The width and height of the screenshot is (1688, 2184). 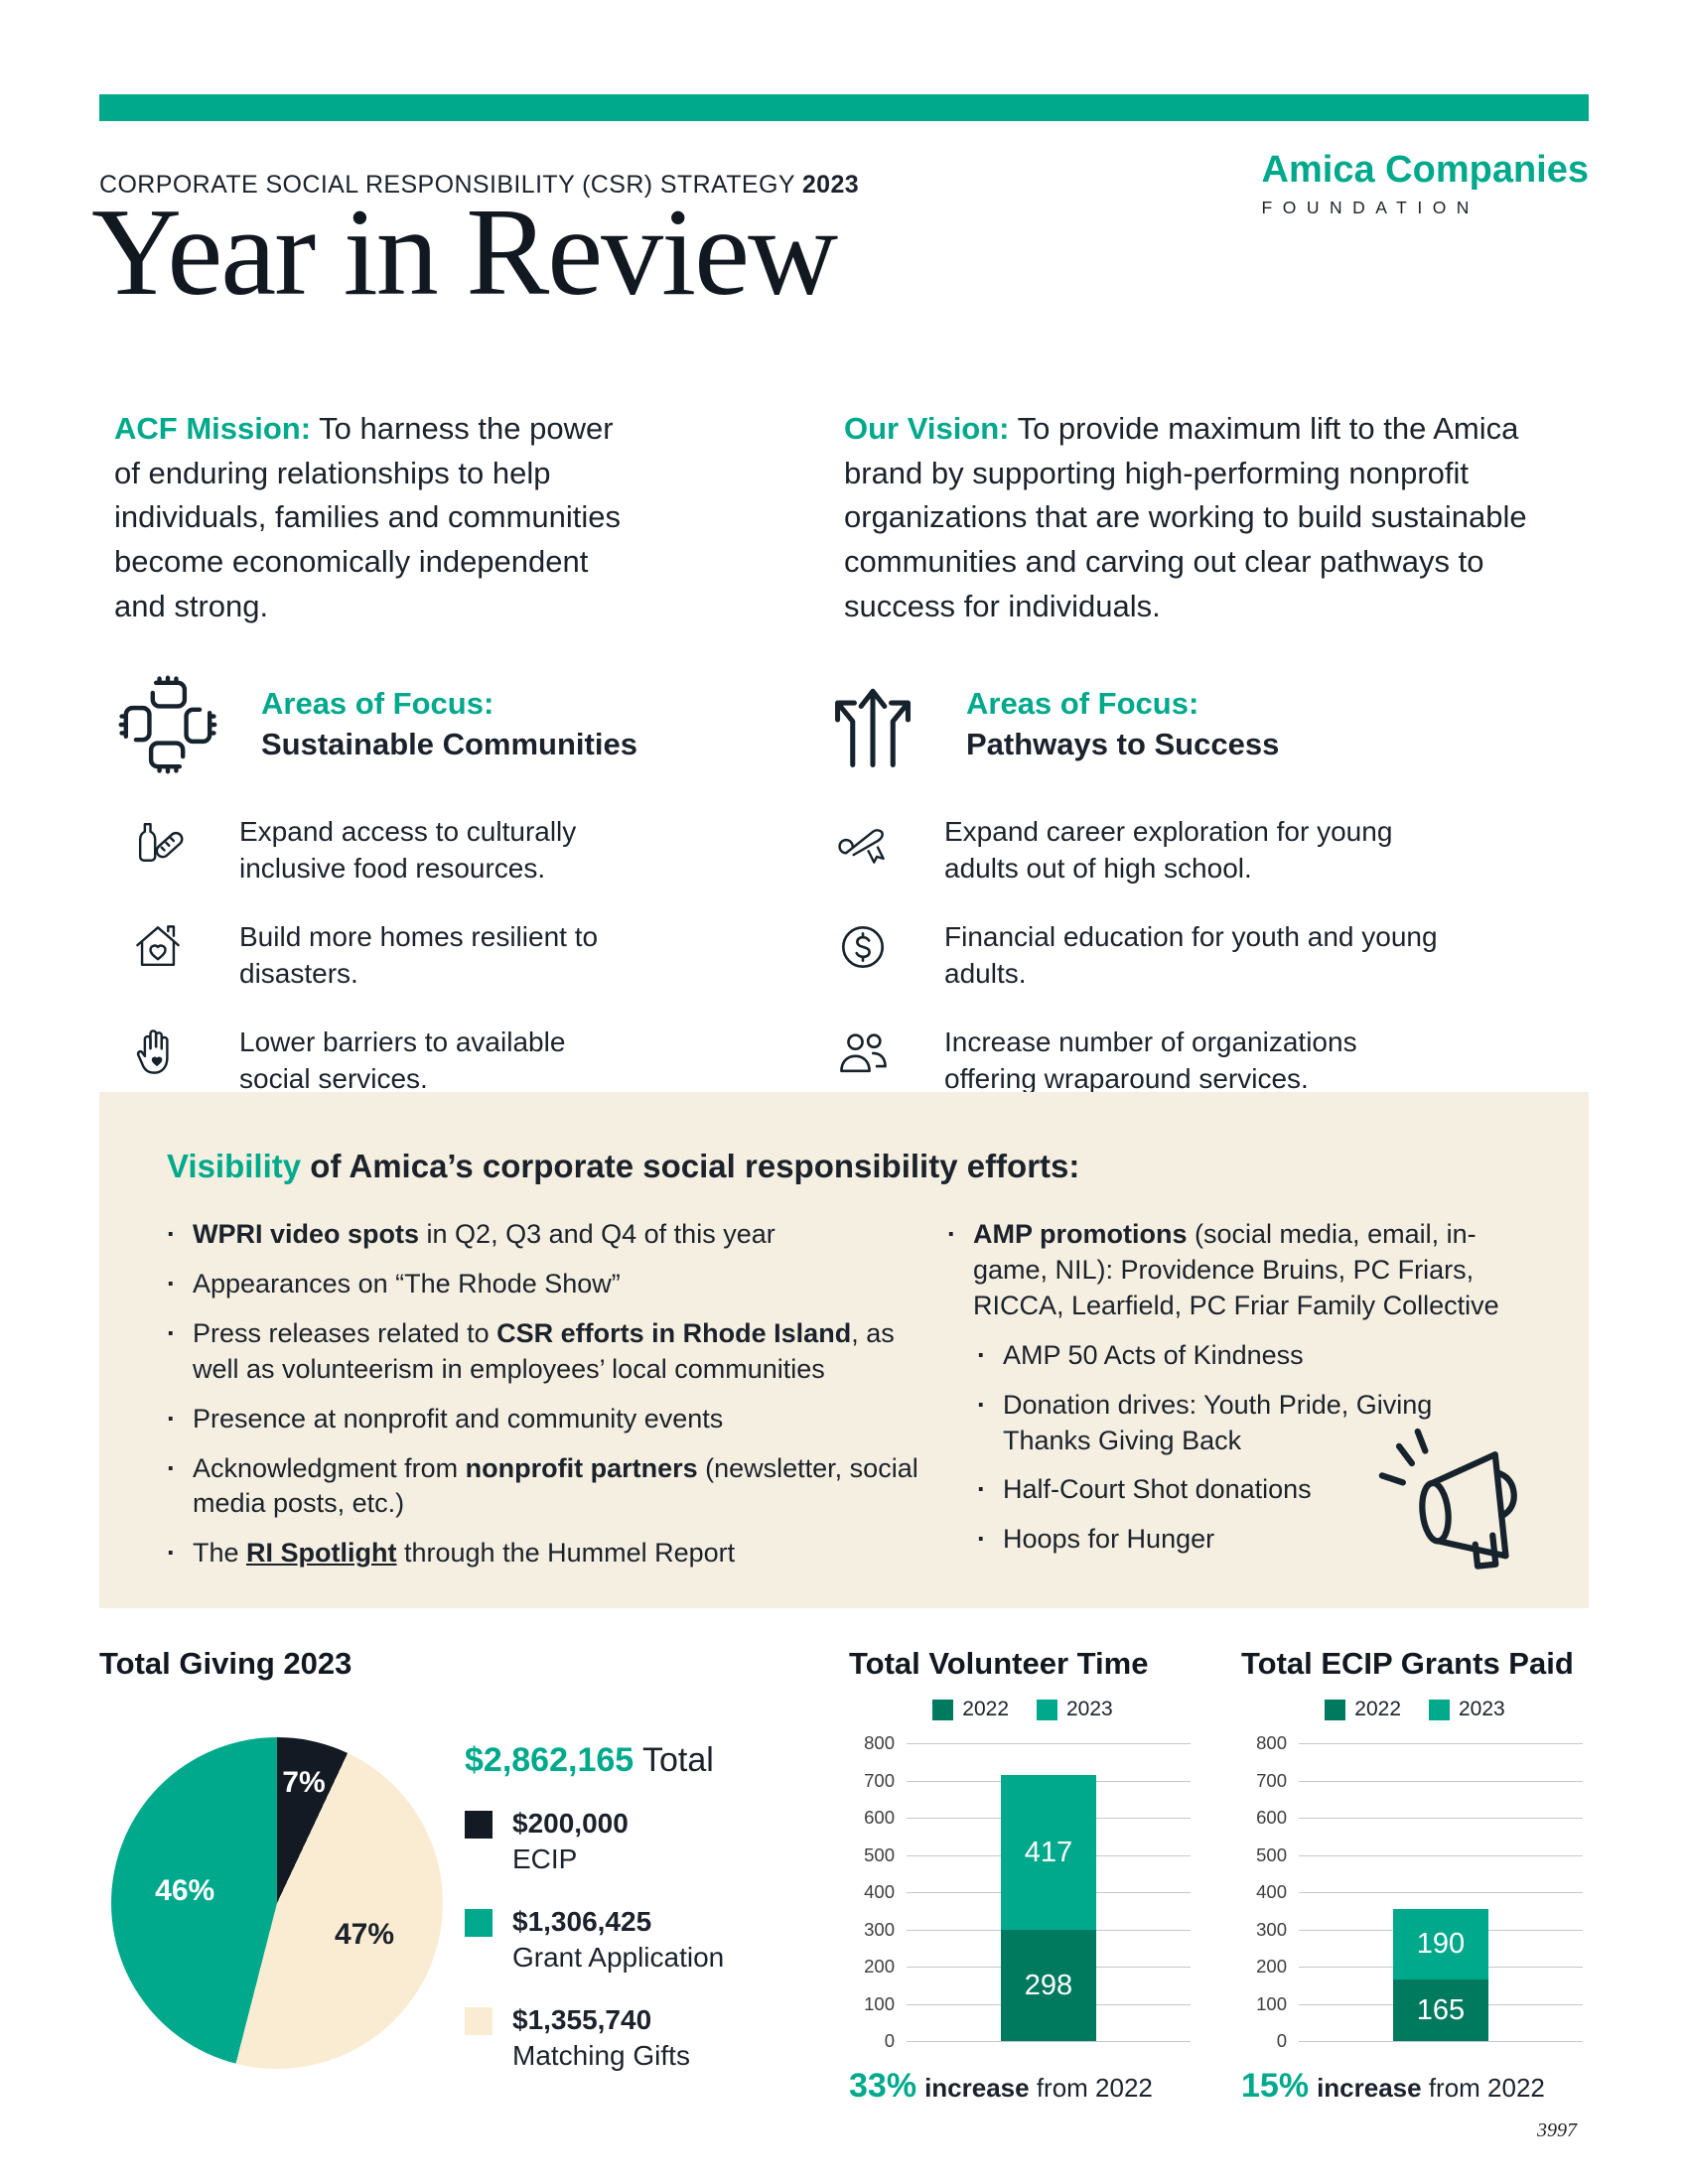 What do you see at coordinates (213, 428) in the screenshot?
I see `mission-label: ACF Mission:` at bounding box center [213, 428].